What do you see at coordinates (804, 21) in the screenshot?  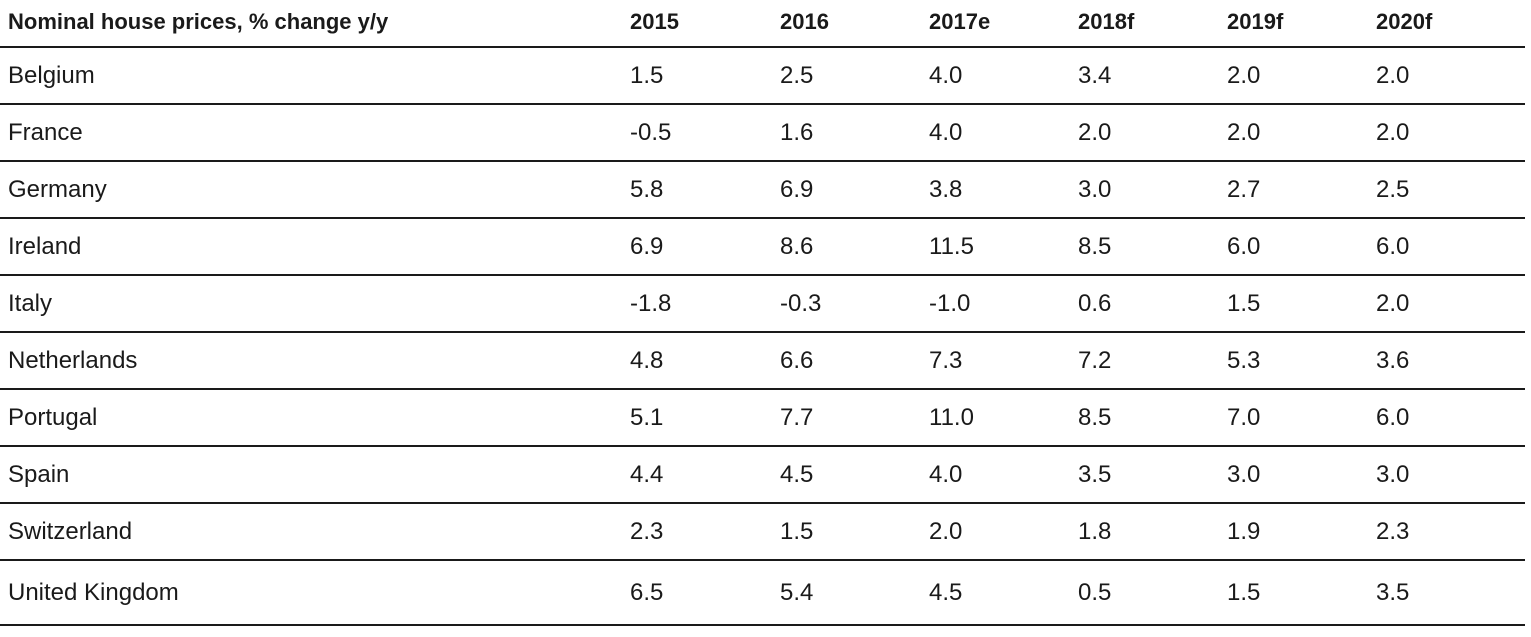 I see `header-year-2016: 2016` at bounding box center [804, 21].